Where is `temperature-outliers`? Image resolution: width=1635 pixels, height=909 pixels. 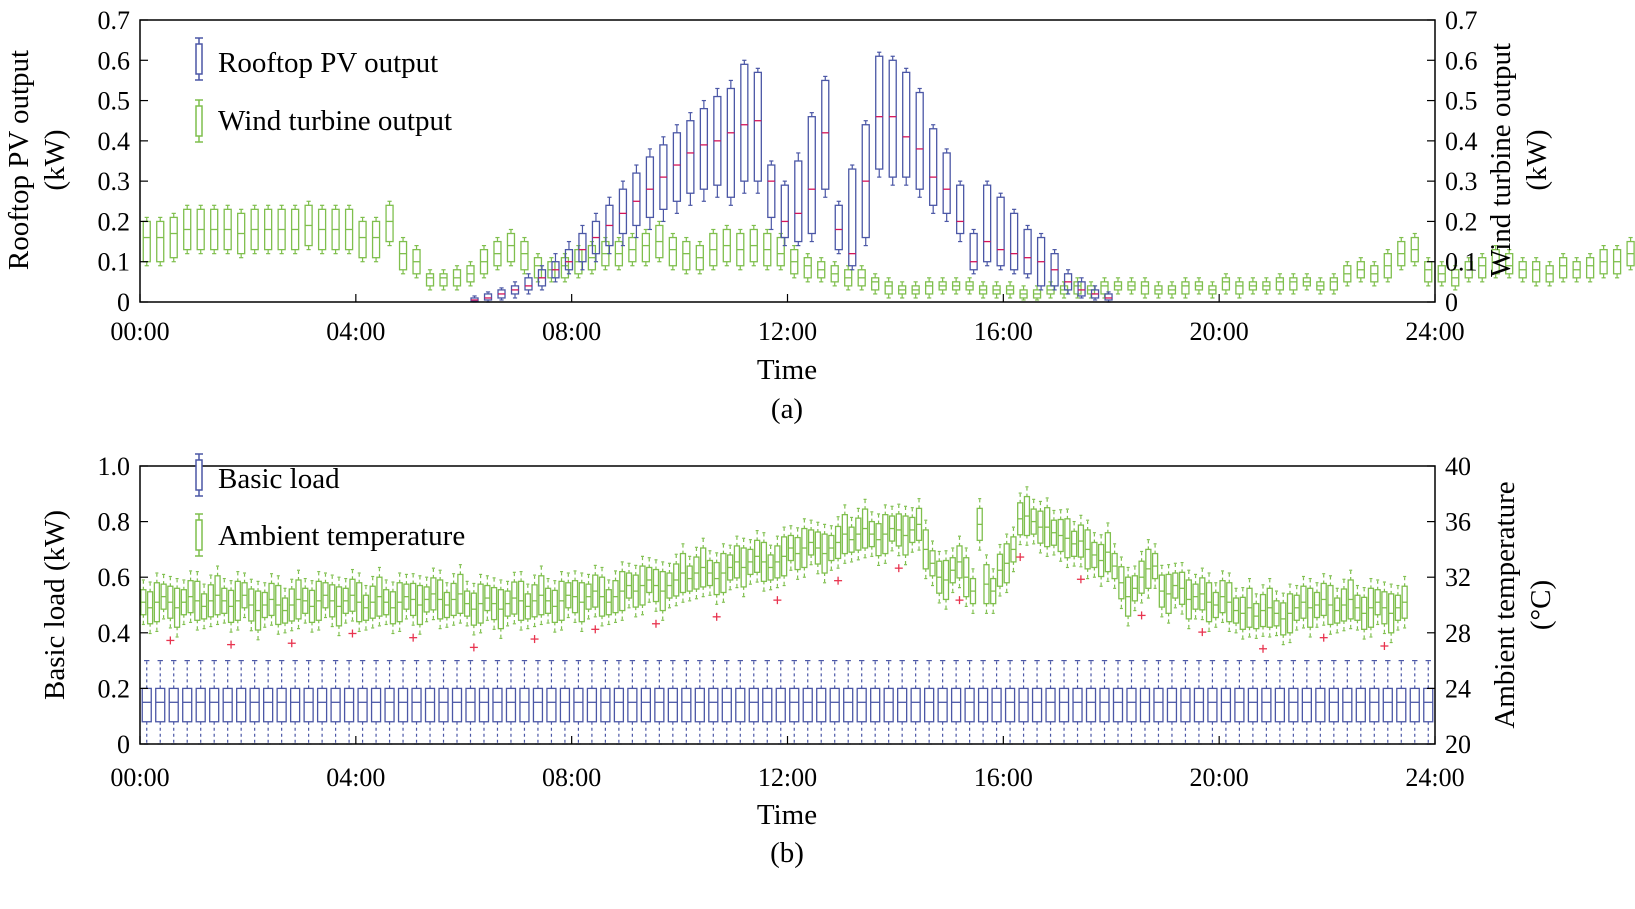
temperature-outliers is located at coordinates (777, 603).